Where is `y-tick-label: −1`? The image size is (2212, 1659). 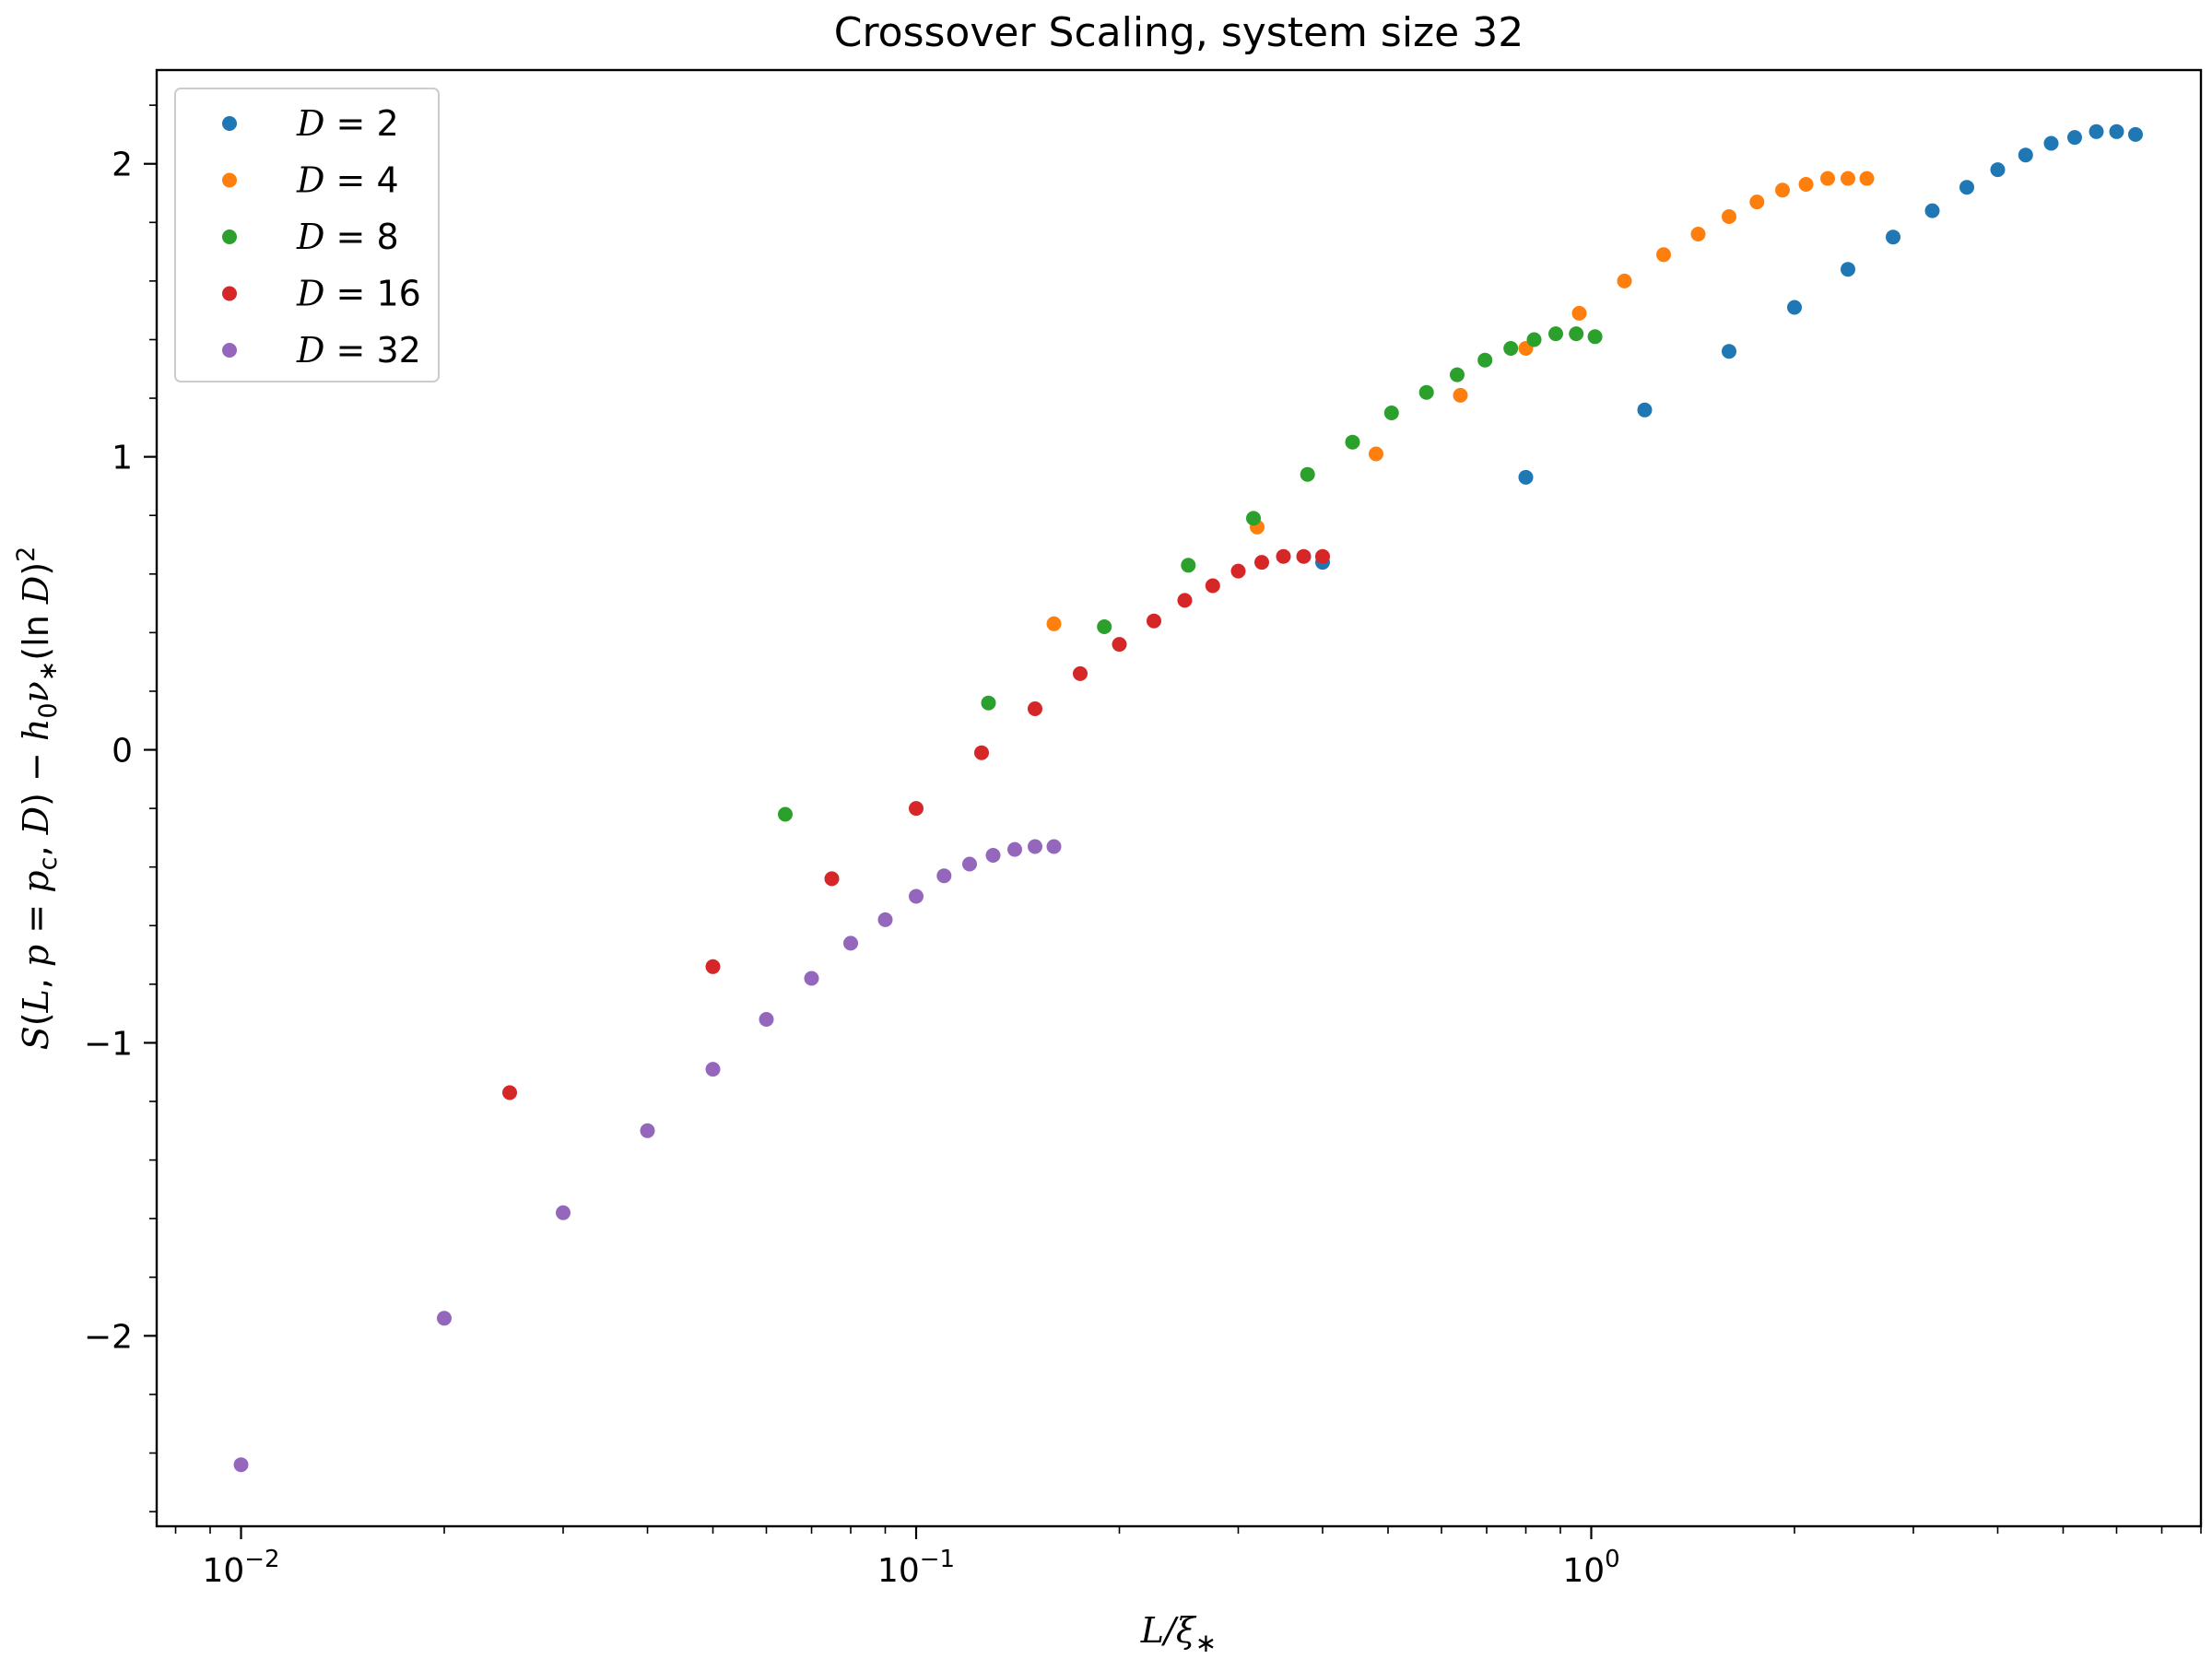
y-tick-label: −1 is located at coordinates (108, 1044).